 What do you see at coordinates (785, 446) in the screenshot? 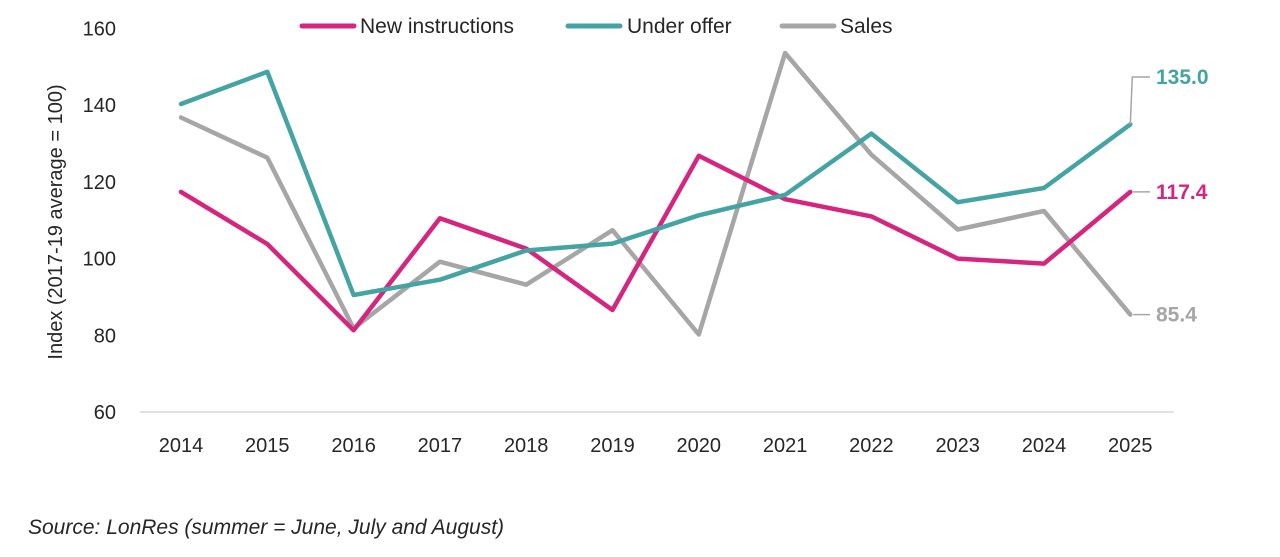
I see `x-tick-label: 2021` at bounding box center [785, 446].